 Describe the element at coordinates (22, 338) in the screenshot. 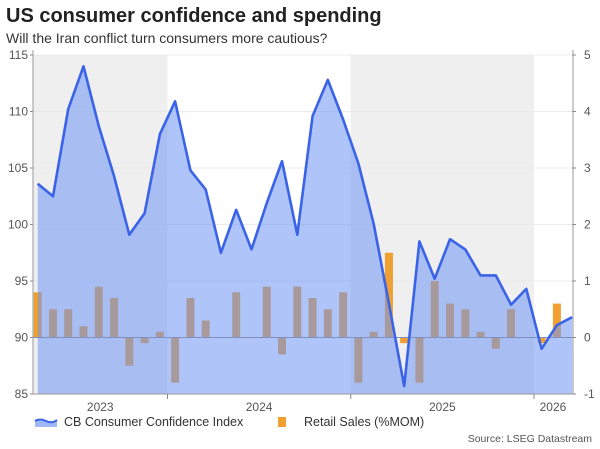

I see `left-y-tick-label: 90` at that location.